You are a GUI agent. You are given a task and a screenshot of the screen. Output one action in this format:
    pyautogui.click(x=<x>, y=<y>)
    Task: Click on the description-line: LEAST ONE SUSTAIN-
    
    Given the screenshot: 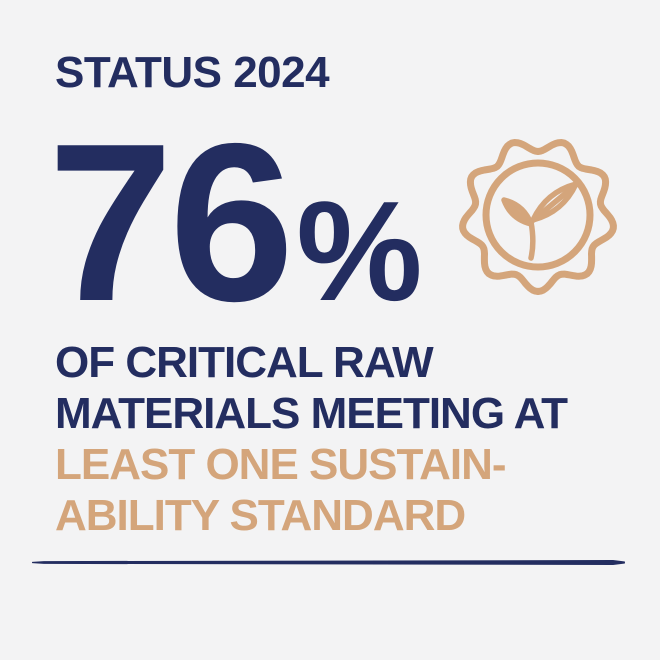 What is the action you would take?
    pyautogui.click(x=281, y=464)
    